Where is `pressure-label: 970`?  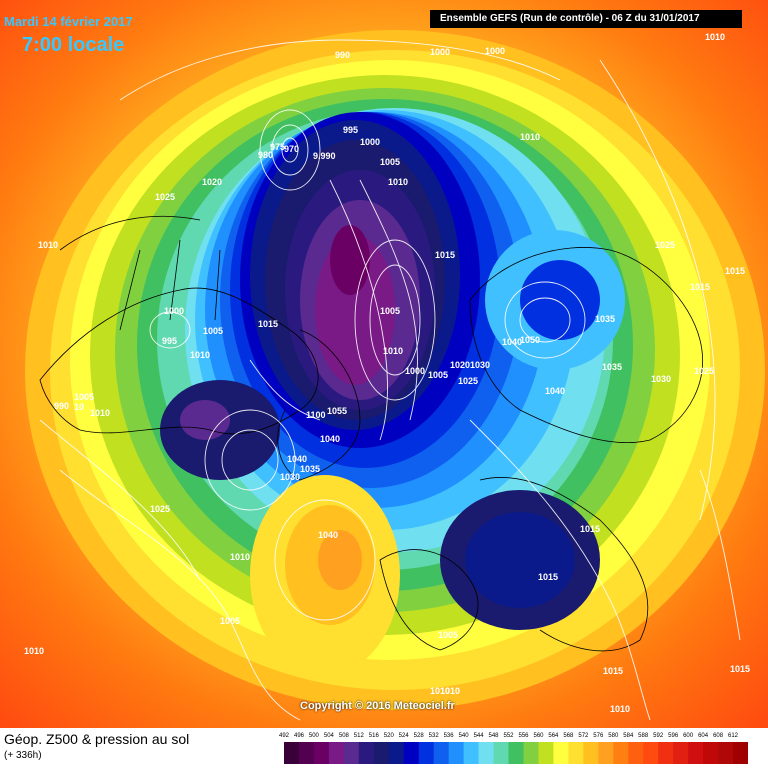
pressure-label: 970 is located at coordinates (291, 149).